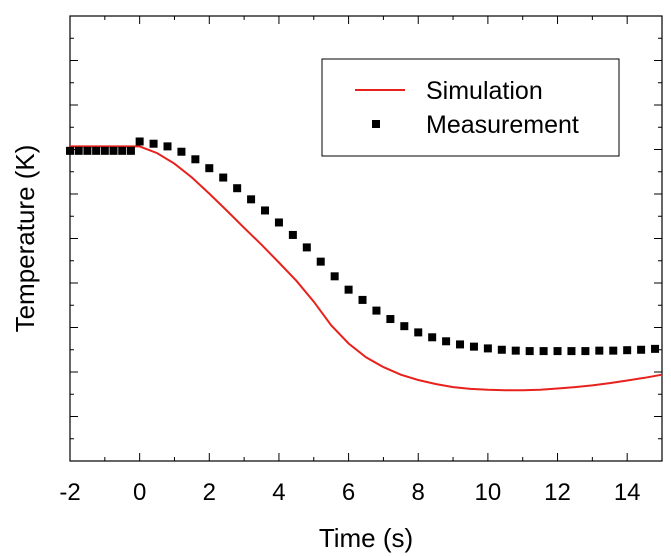 The height and width of the screenshot is (556, 671). What do you see at coordinates (139, 492) in the screenshot?
I see `x-tick-label: 0` at bounding box center [139, 492].